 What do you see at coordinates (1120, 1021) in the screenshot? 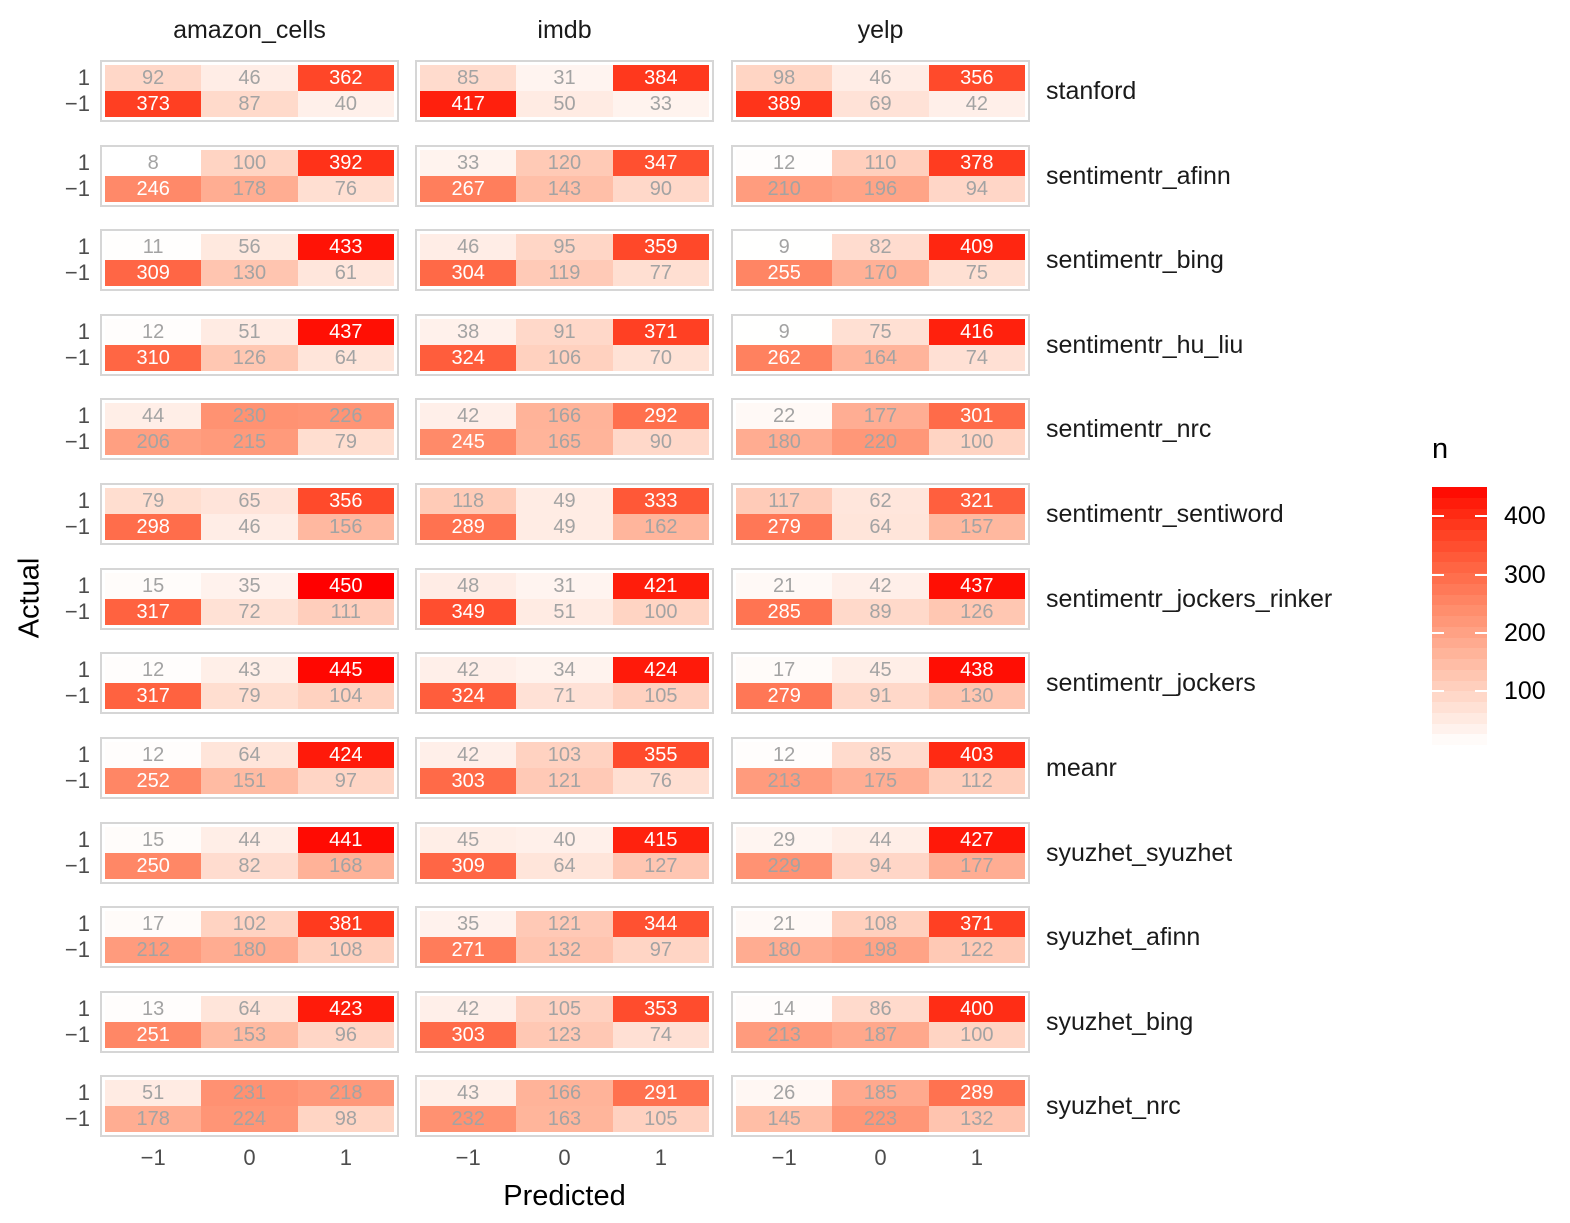
I see `facet-row-label-syuzhet_bing: syuzhet_bing` at bounding box center [1120, 1021].